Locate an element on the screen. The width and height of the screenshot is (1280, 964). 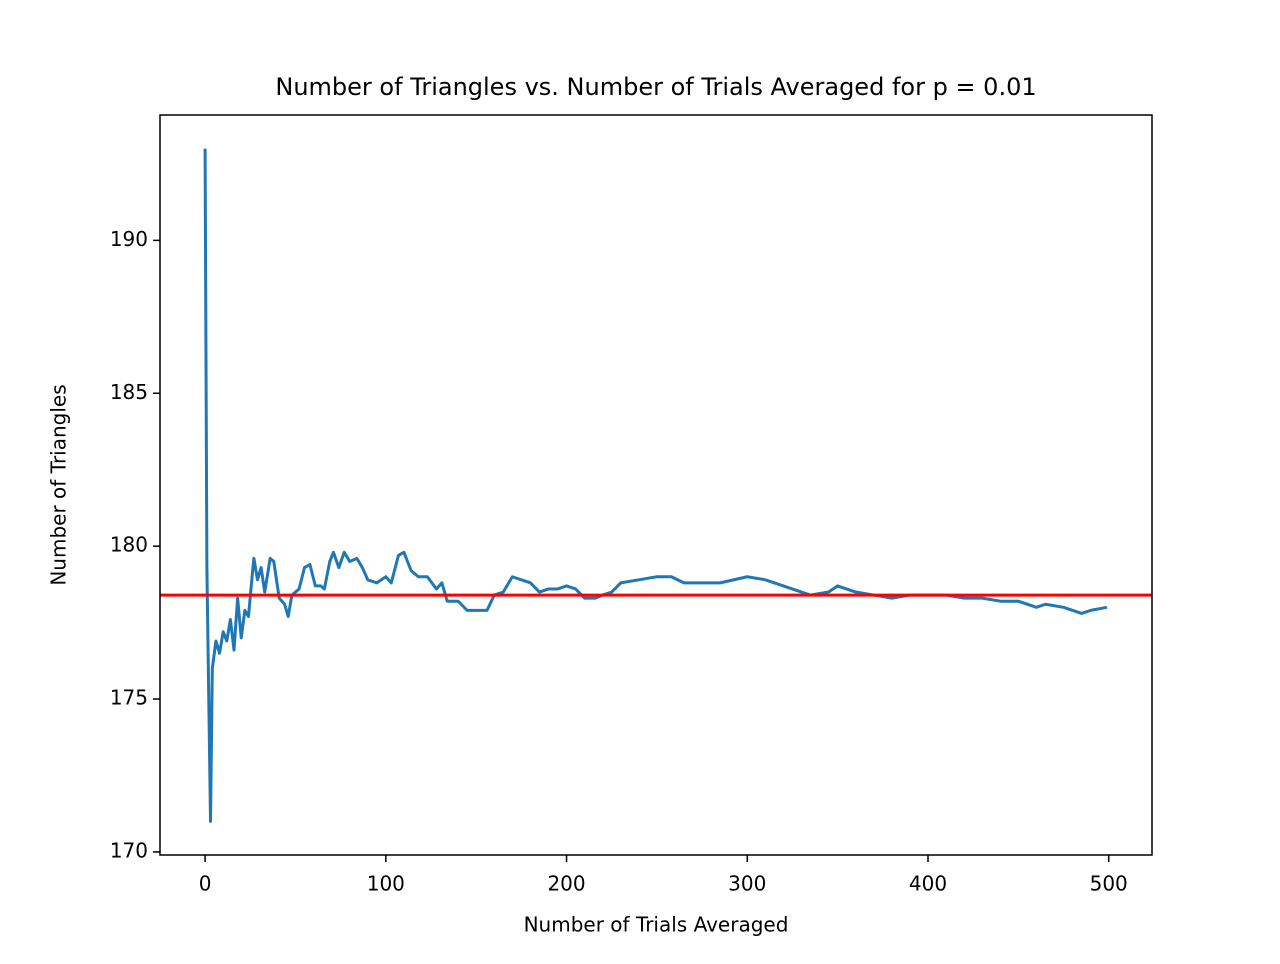
x-tick-label: 100 is located at coordinates (386, 884).